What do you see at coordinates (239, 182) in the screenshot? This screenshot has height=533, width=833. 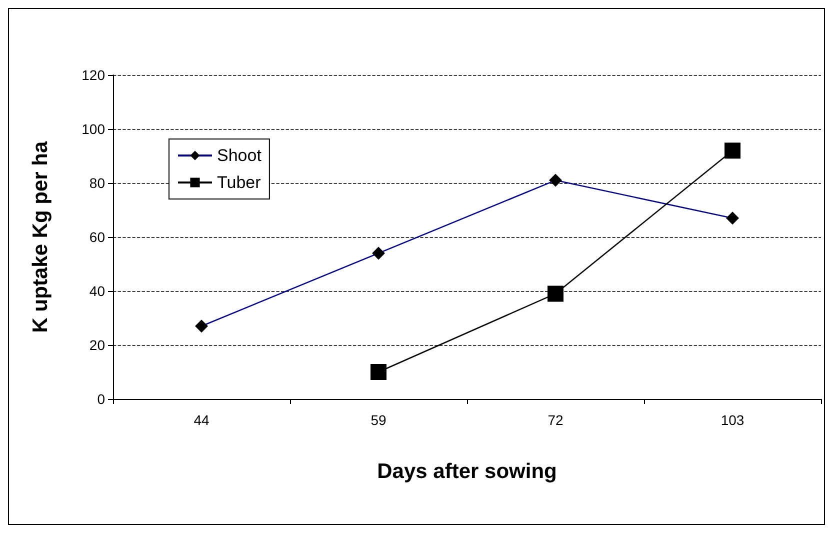 I see `legend-label: Tuber` at bounding box center [239, 182].